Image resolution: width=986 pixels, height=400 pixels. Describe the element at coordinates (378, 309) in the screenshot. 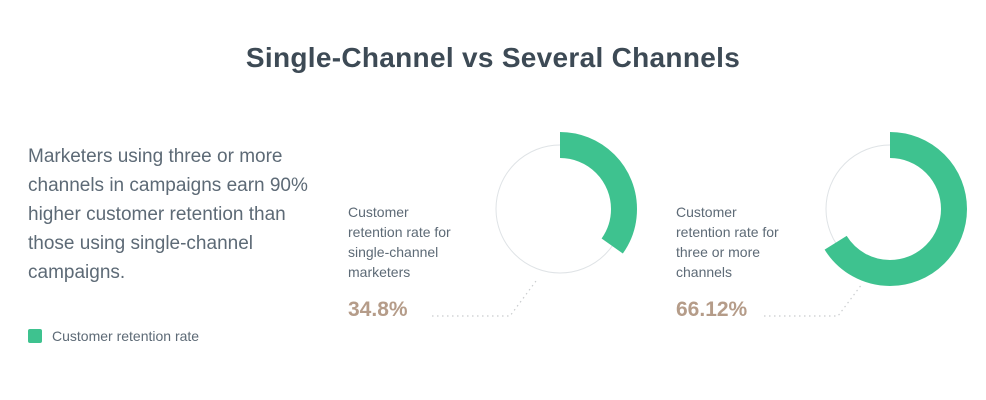

I see `chart-value: 34.8%` at that location.